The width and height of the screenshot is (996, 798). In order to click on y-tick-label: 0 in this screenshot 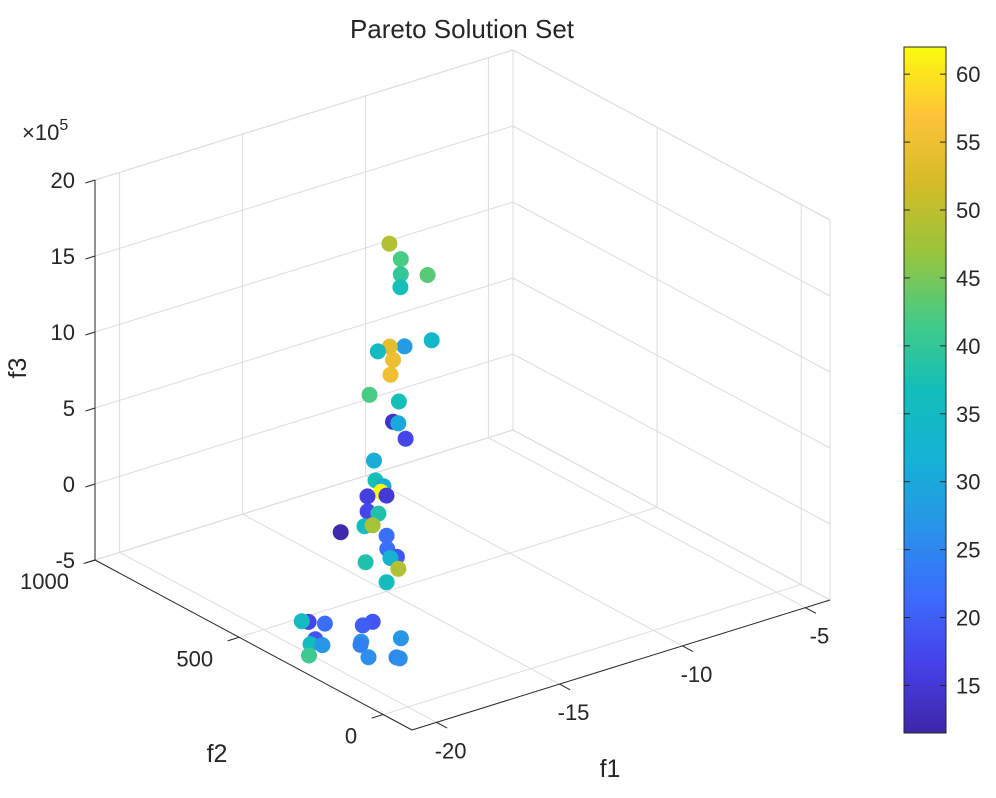, I will do `click(351, 736)`.